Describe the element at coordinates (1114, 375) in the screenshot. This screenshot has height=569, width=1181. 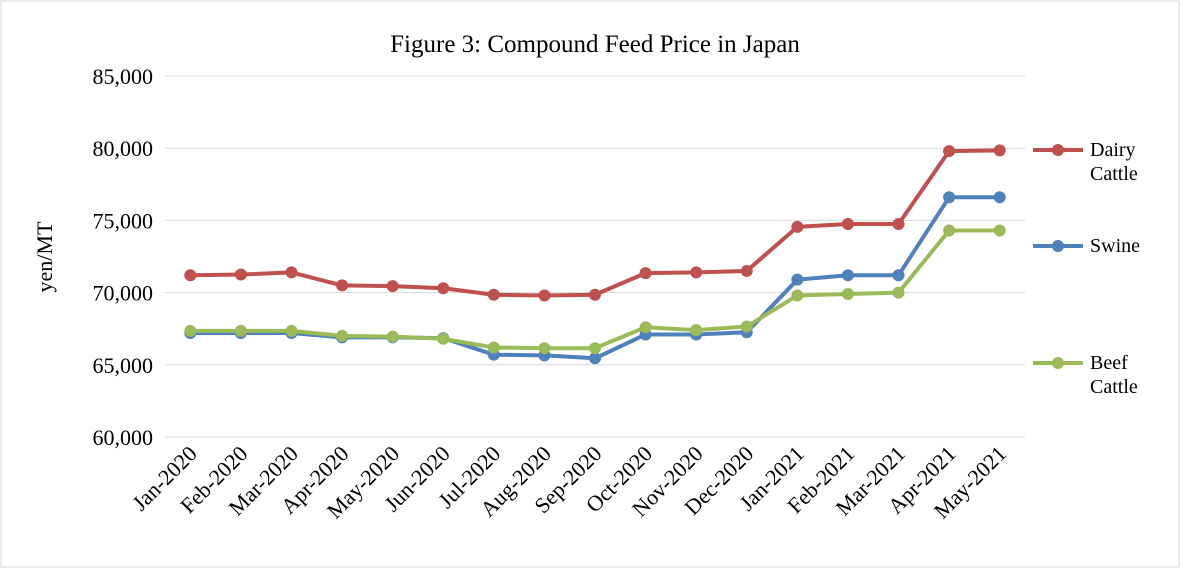
I see `legend-label: Beef Cattle` at that location.